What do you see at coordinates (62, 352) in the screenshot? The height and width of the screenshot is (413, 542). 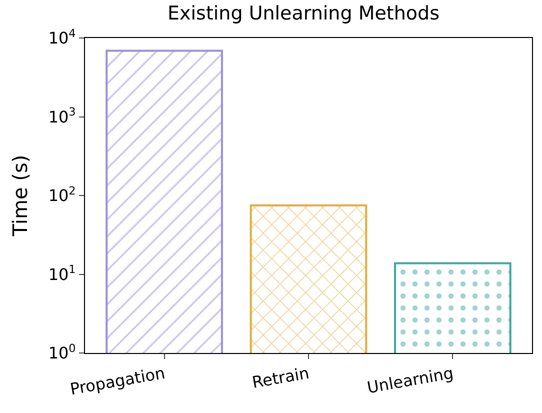 I see `y-tick-label: 10$^{0}$` at bounding box center [62, 352].